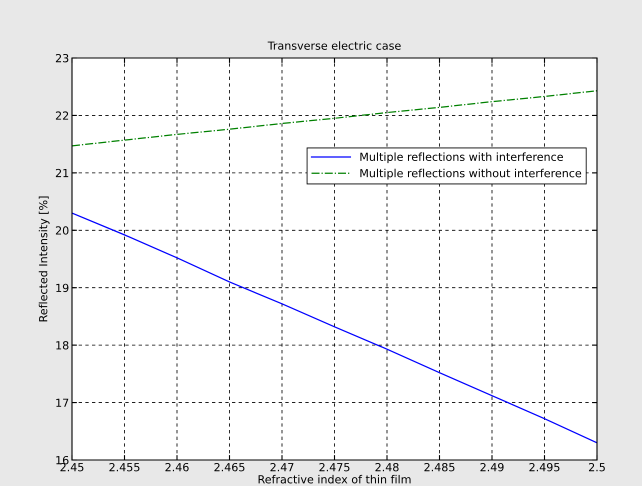  What do you see at coordinates (544, 467) in the screenshot?
I see `x-tick-label: 2.495` at bounding box center [544, 467].